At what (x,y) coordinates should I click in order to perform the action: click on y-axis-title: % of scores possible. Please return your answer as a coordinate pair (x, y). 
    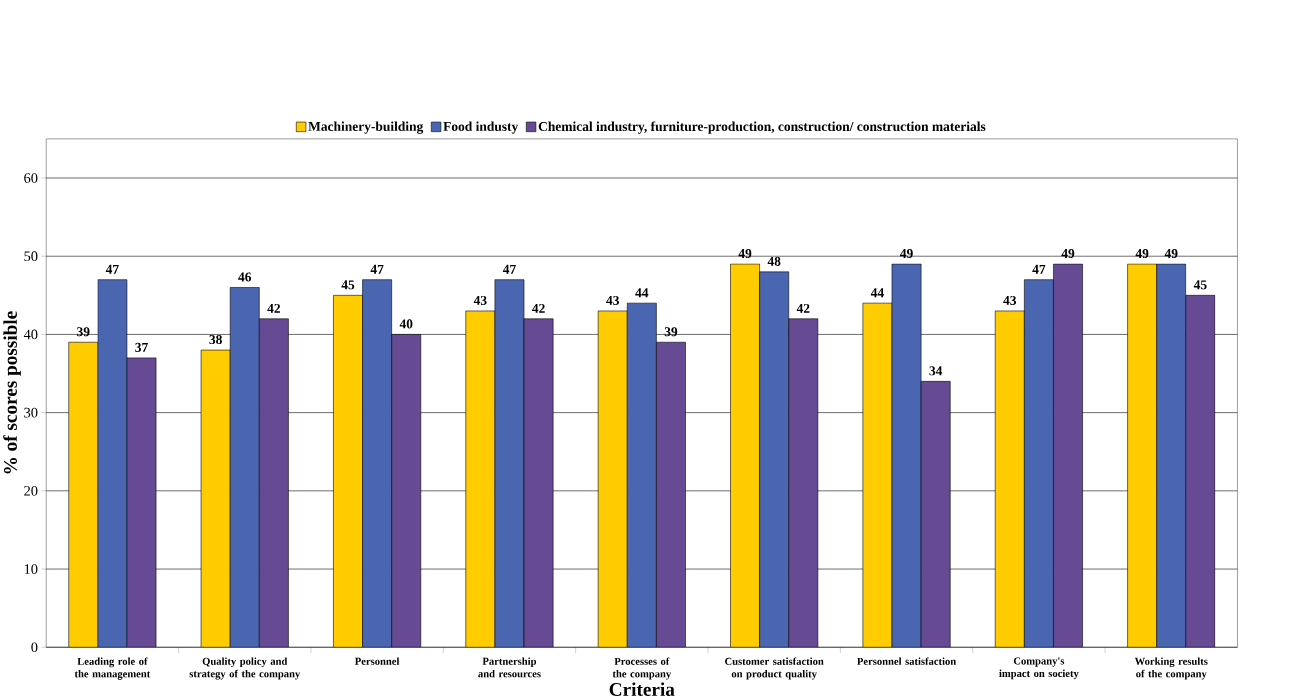
    Looking at the image, I should click on (12, 392).